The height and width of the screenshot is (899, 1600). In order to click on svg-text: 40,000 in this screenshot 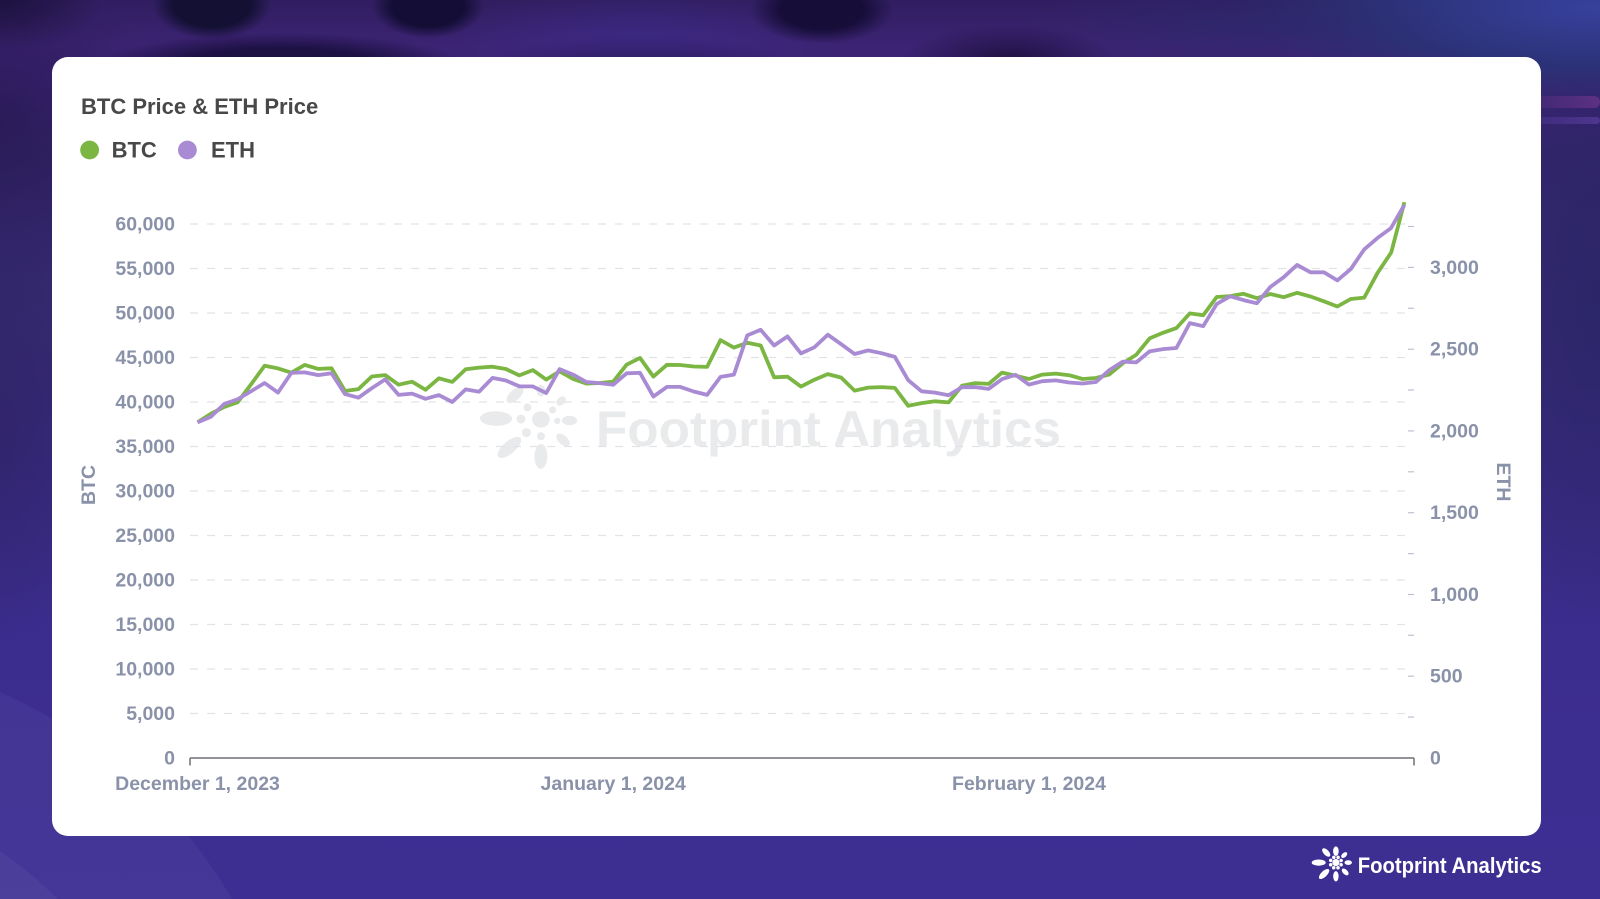, I will do `click(145, 403)`.